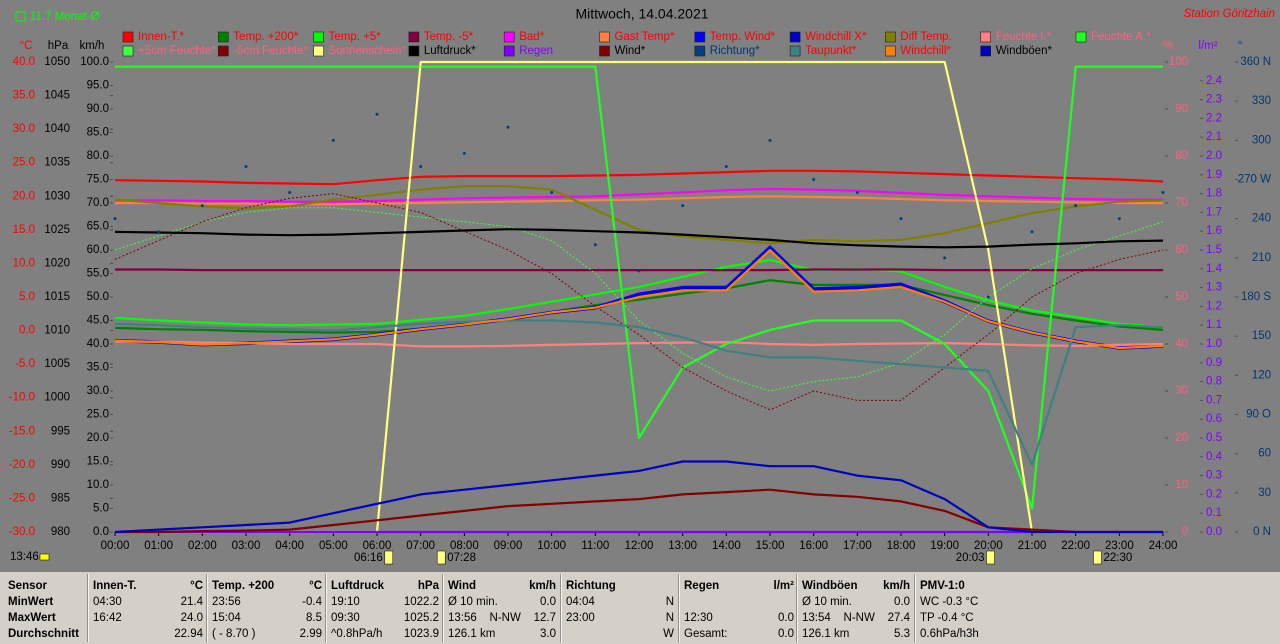 The width and height of the screenshot is (1280, 644). Describe the element at coordinates (595, 546) in the screenshot. I see `x-tick-label: 11:00` at that location.